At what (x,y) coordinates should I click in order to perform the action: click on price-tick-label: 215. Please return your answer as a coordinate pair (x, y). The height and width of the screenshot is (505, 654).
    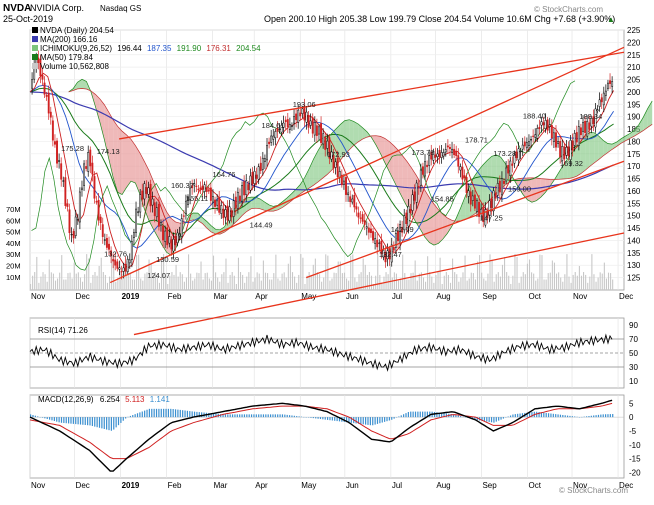
    Looking at the image, I should click on (634, 55).